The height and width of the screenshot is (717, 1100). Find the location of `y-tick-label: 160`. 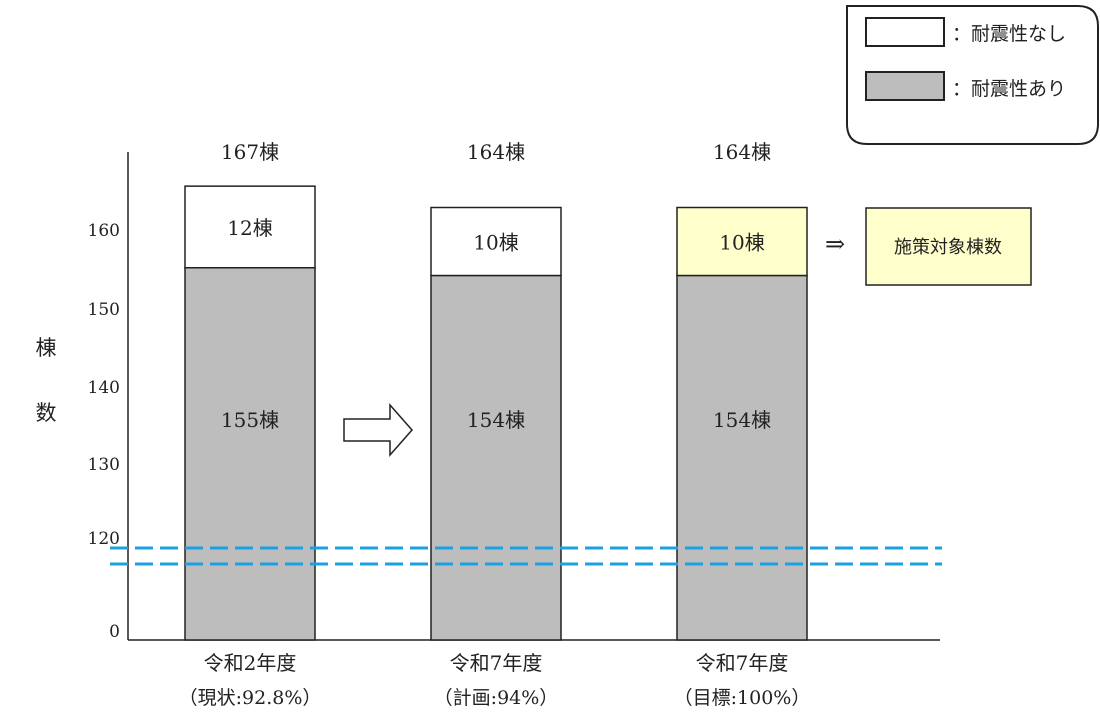

y-tick-label: 160 is located at coordinates (104, 231).